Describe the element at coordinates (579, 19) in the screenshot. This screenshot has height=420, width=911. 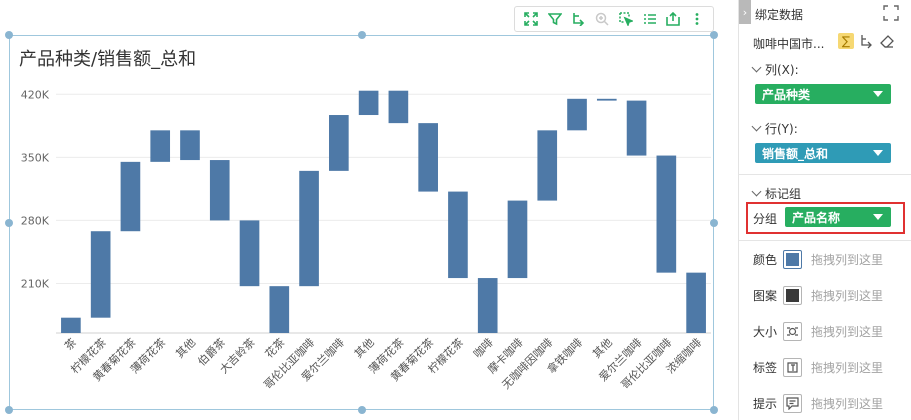
I see `drill-icon` at that location.